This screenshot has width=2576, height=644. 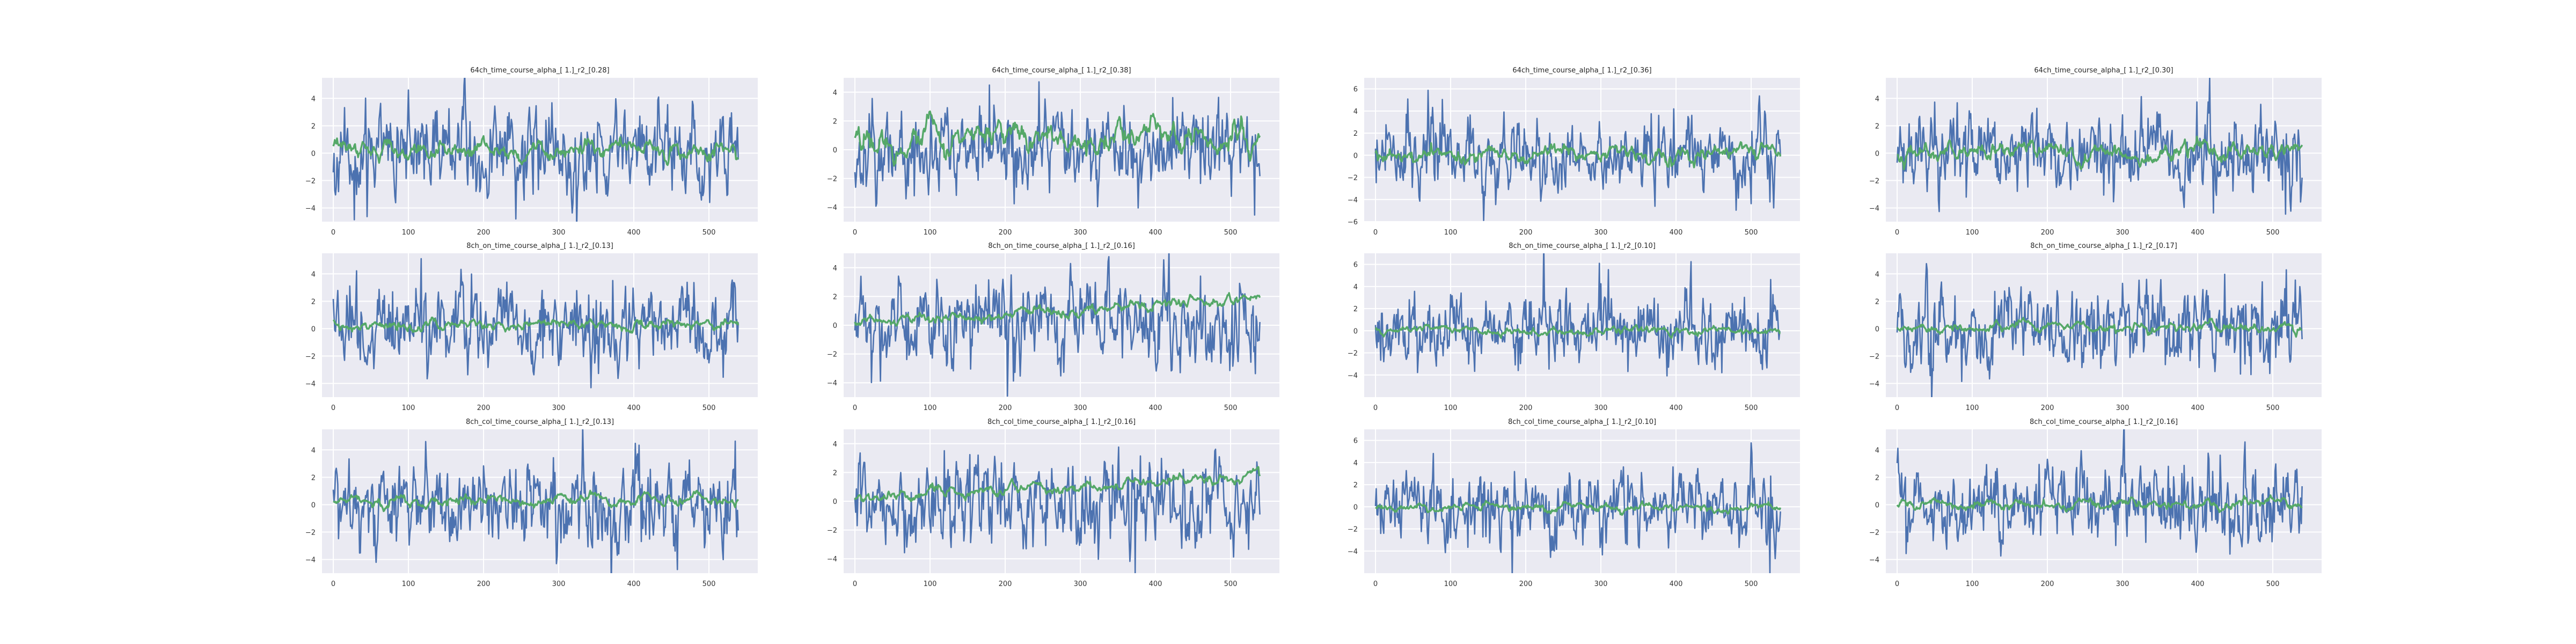 What do you see at coordinates (539, 246) in the screenshot?
I see `subplot-title: 8ch_on_time_course_alpha_[ 1.]_r2_[0.13]` at bounding box center [539, 246].